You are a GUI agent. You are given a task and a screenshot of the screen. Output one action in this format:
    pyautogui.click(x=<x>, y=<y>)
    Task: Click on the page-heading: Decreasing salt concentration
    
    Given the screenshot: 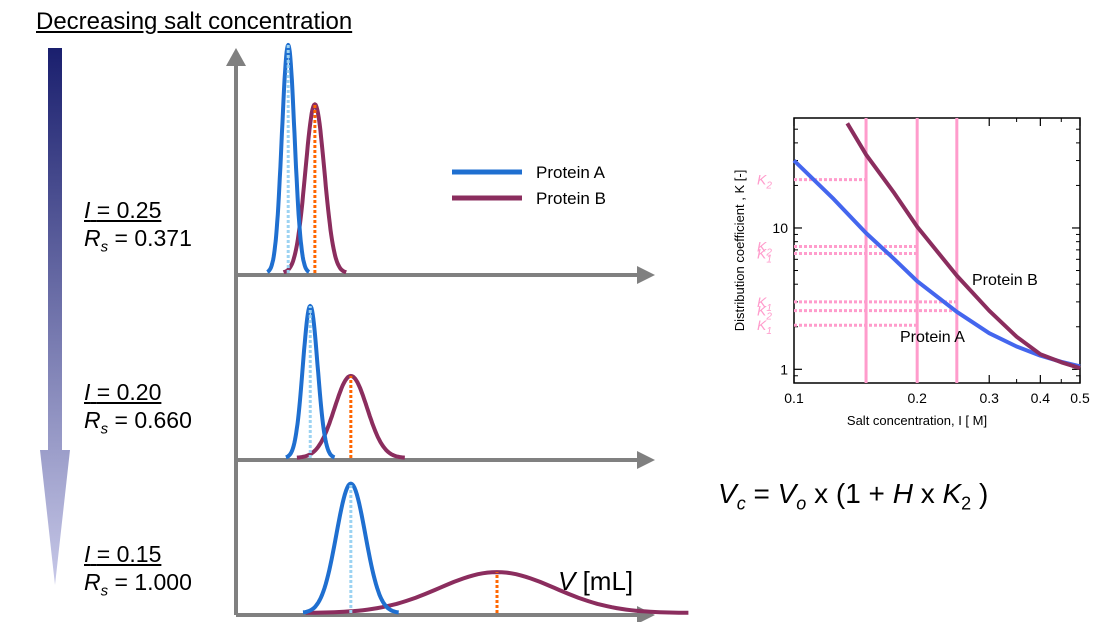 What is the action you would take?
    pyautogui.click(x=194, y=21)
    